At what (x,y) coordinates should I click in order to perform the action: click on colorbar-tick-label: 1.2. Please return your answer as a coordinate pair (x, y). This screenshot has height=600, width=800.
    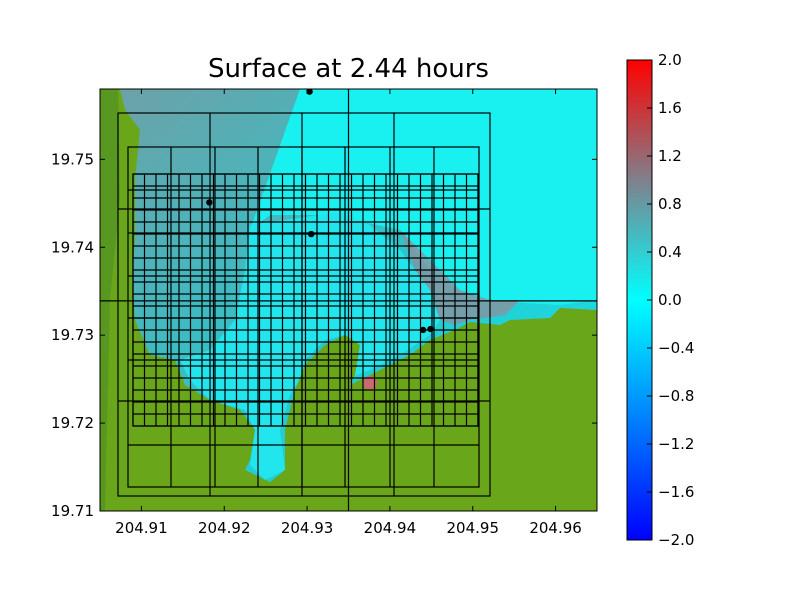
    Looking at the image, I should click on (670, 156).